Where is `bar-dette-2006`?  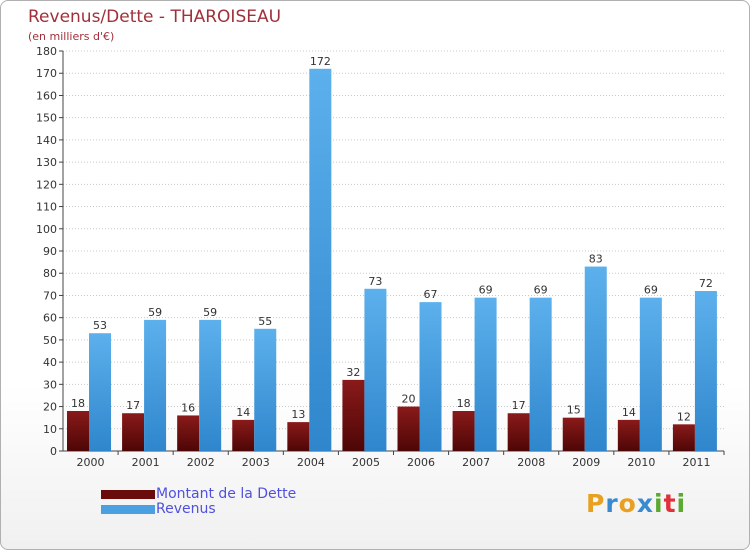 bar-dette-2006 is located at coordinates (408, 428).